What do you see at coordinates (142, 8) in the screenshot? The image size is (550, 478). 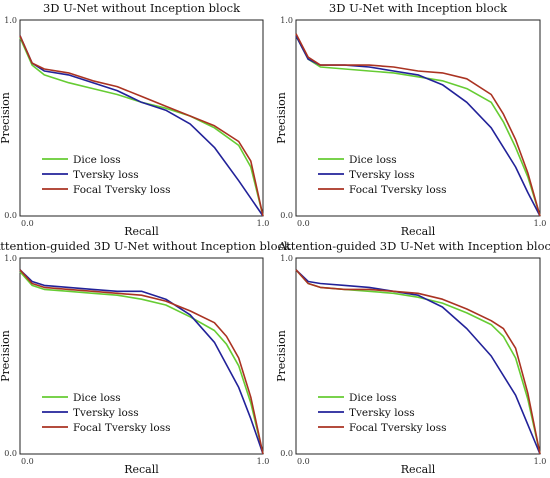 I see `chart-title: 3D U-Net without Inception block` at bounding box center [142, 8].